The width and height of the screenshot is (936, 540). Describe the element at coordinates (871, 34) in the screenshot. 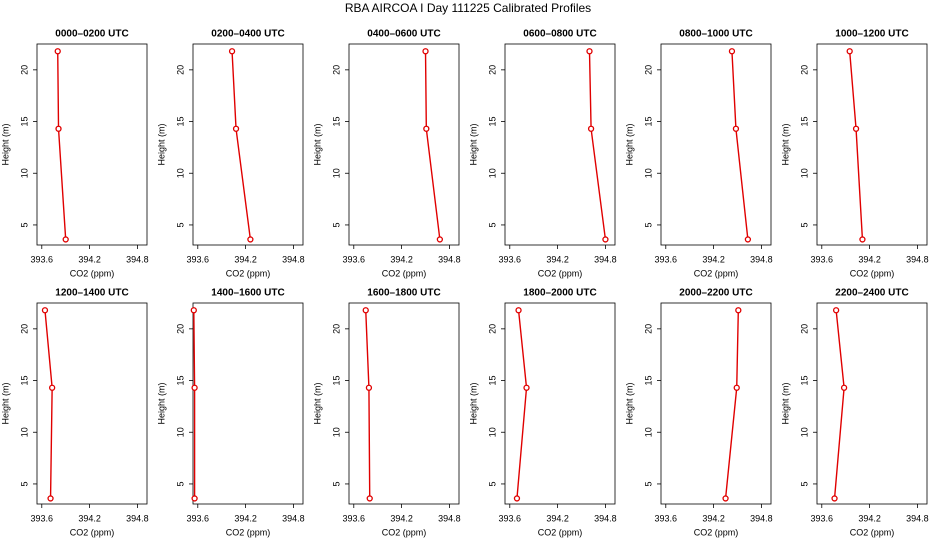

I see `panel-title: 1000–1200 UTC` at that location.